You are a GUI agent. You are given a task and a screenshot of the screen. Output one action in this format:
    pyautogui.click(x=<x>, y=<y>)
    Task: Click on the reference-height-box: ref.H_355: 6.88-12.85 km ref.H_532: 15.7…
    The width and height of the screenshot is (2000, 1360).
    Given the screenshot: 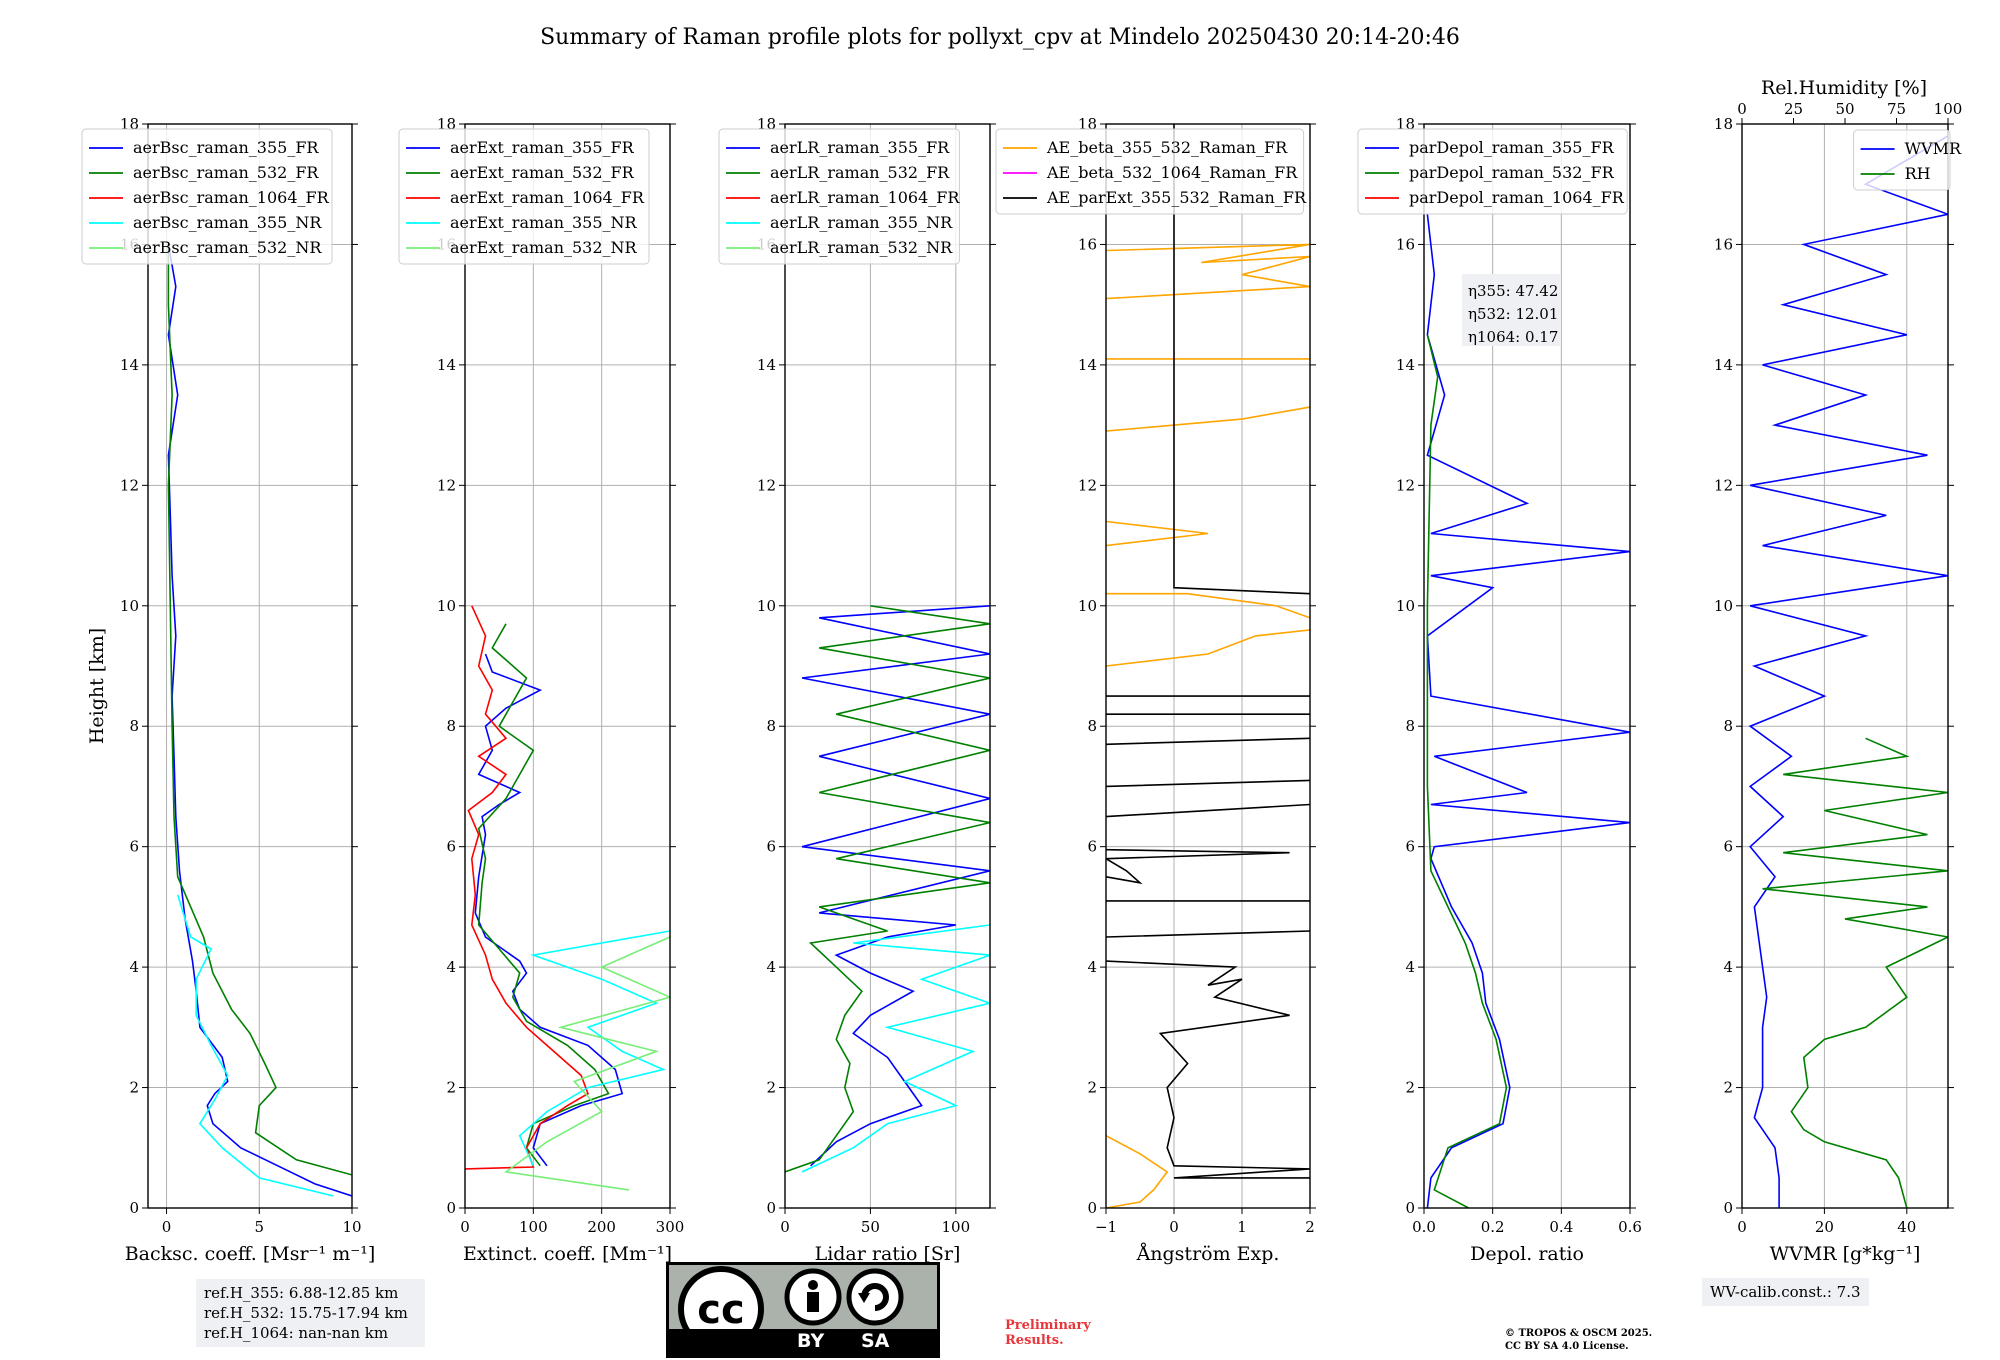 What is the action you would take?
    pyautogui.click(x=310, y=1313)
    